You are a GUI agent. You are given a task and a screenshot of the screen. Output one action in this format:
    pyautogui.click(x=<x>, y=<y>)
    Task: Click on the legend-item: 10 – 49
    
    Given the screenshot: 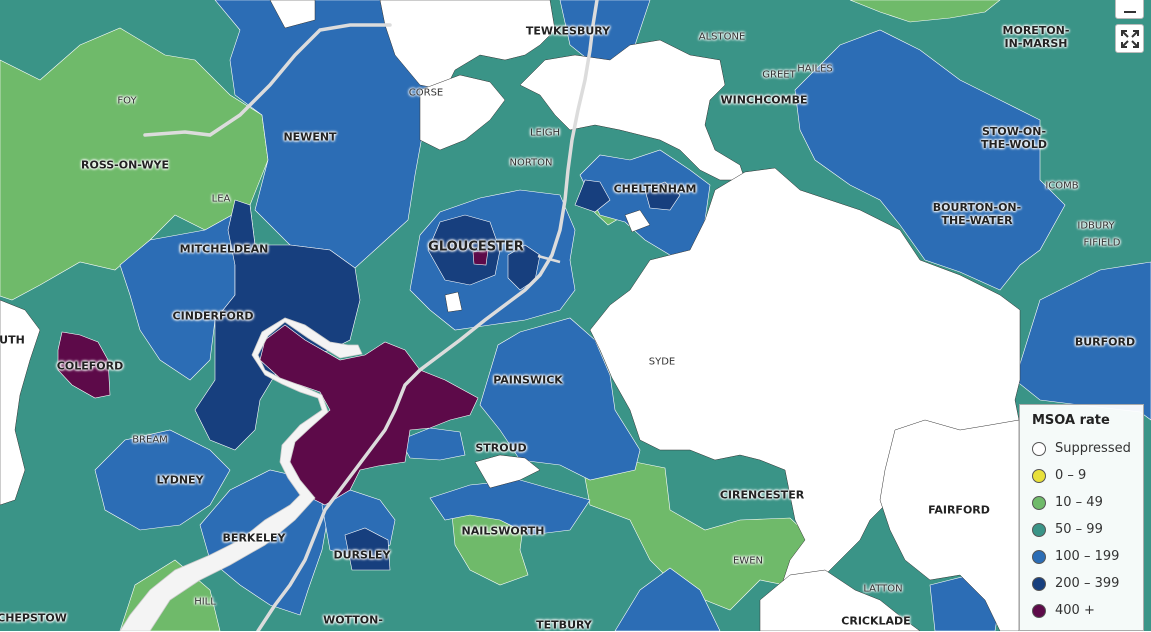 What is the action you would take?
    pyautogui.click(x=1082, y=502)
    